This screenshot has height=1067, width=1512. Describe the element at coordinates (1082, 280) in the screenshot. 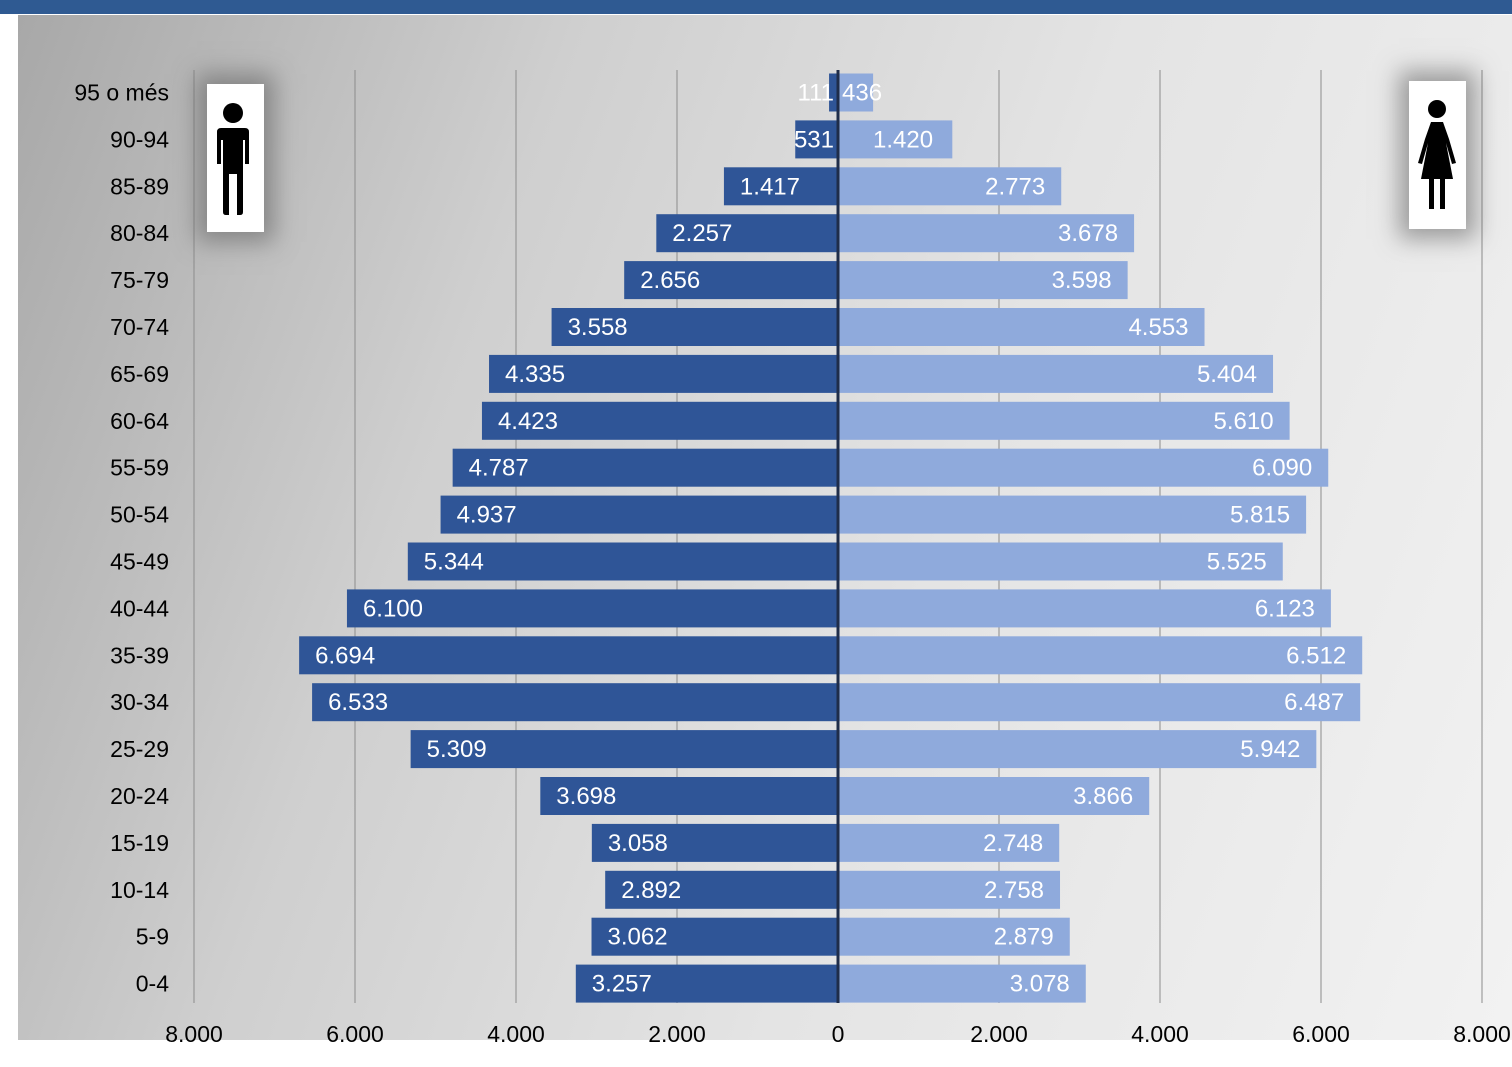

I see `female-data-label: 3.598` at that location.